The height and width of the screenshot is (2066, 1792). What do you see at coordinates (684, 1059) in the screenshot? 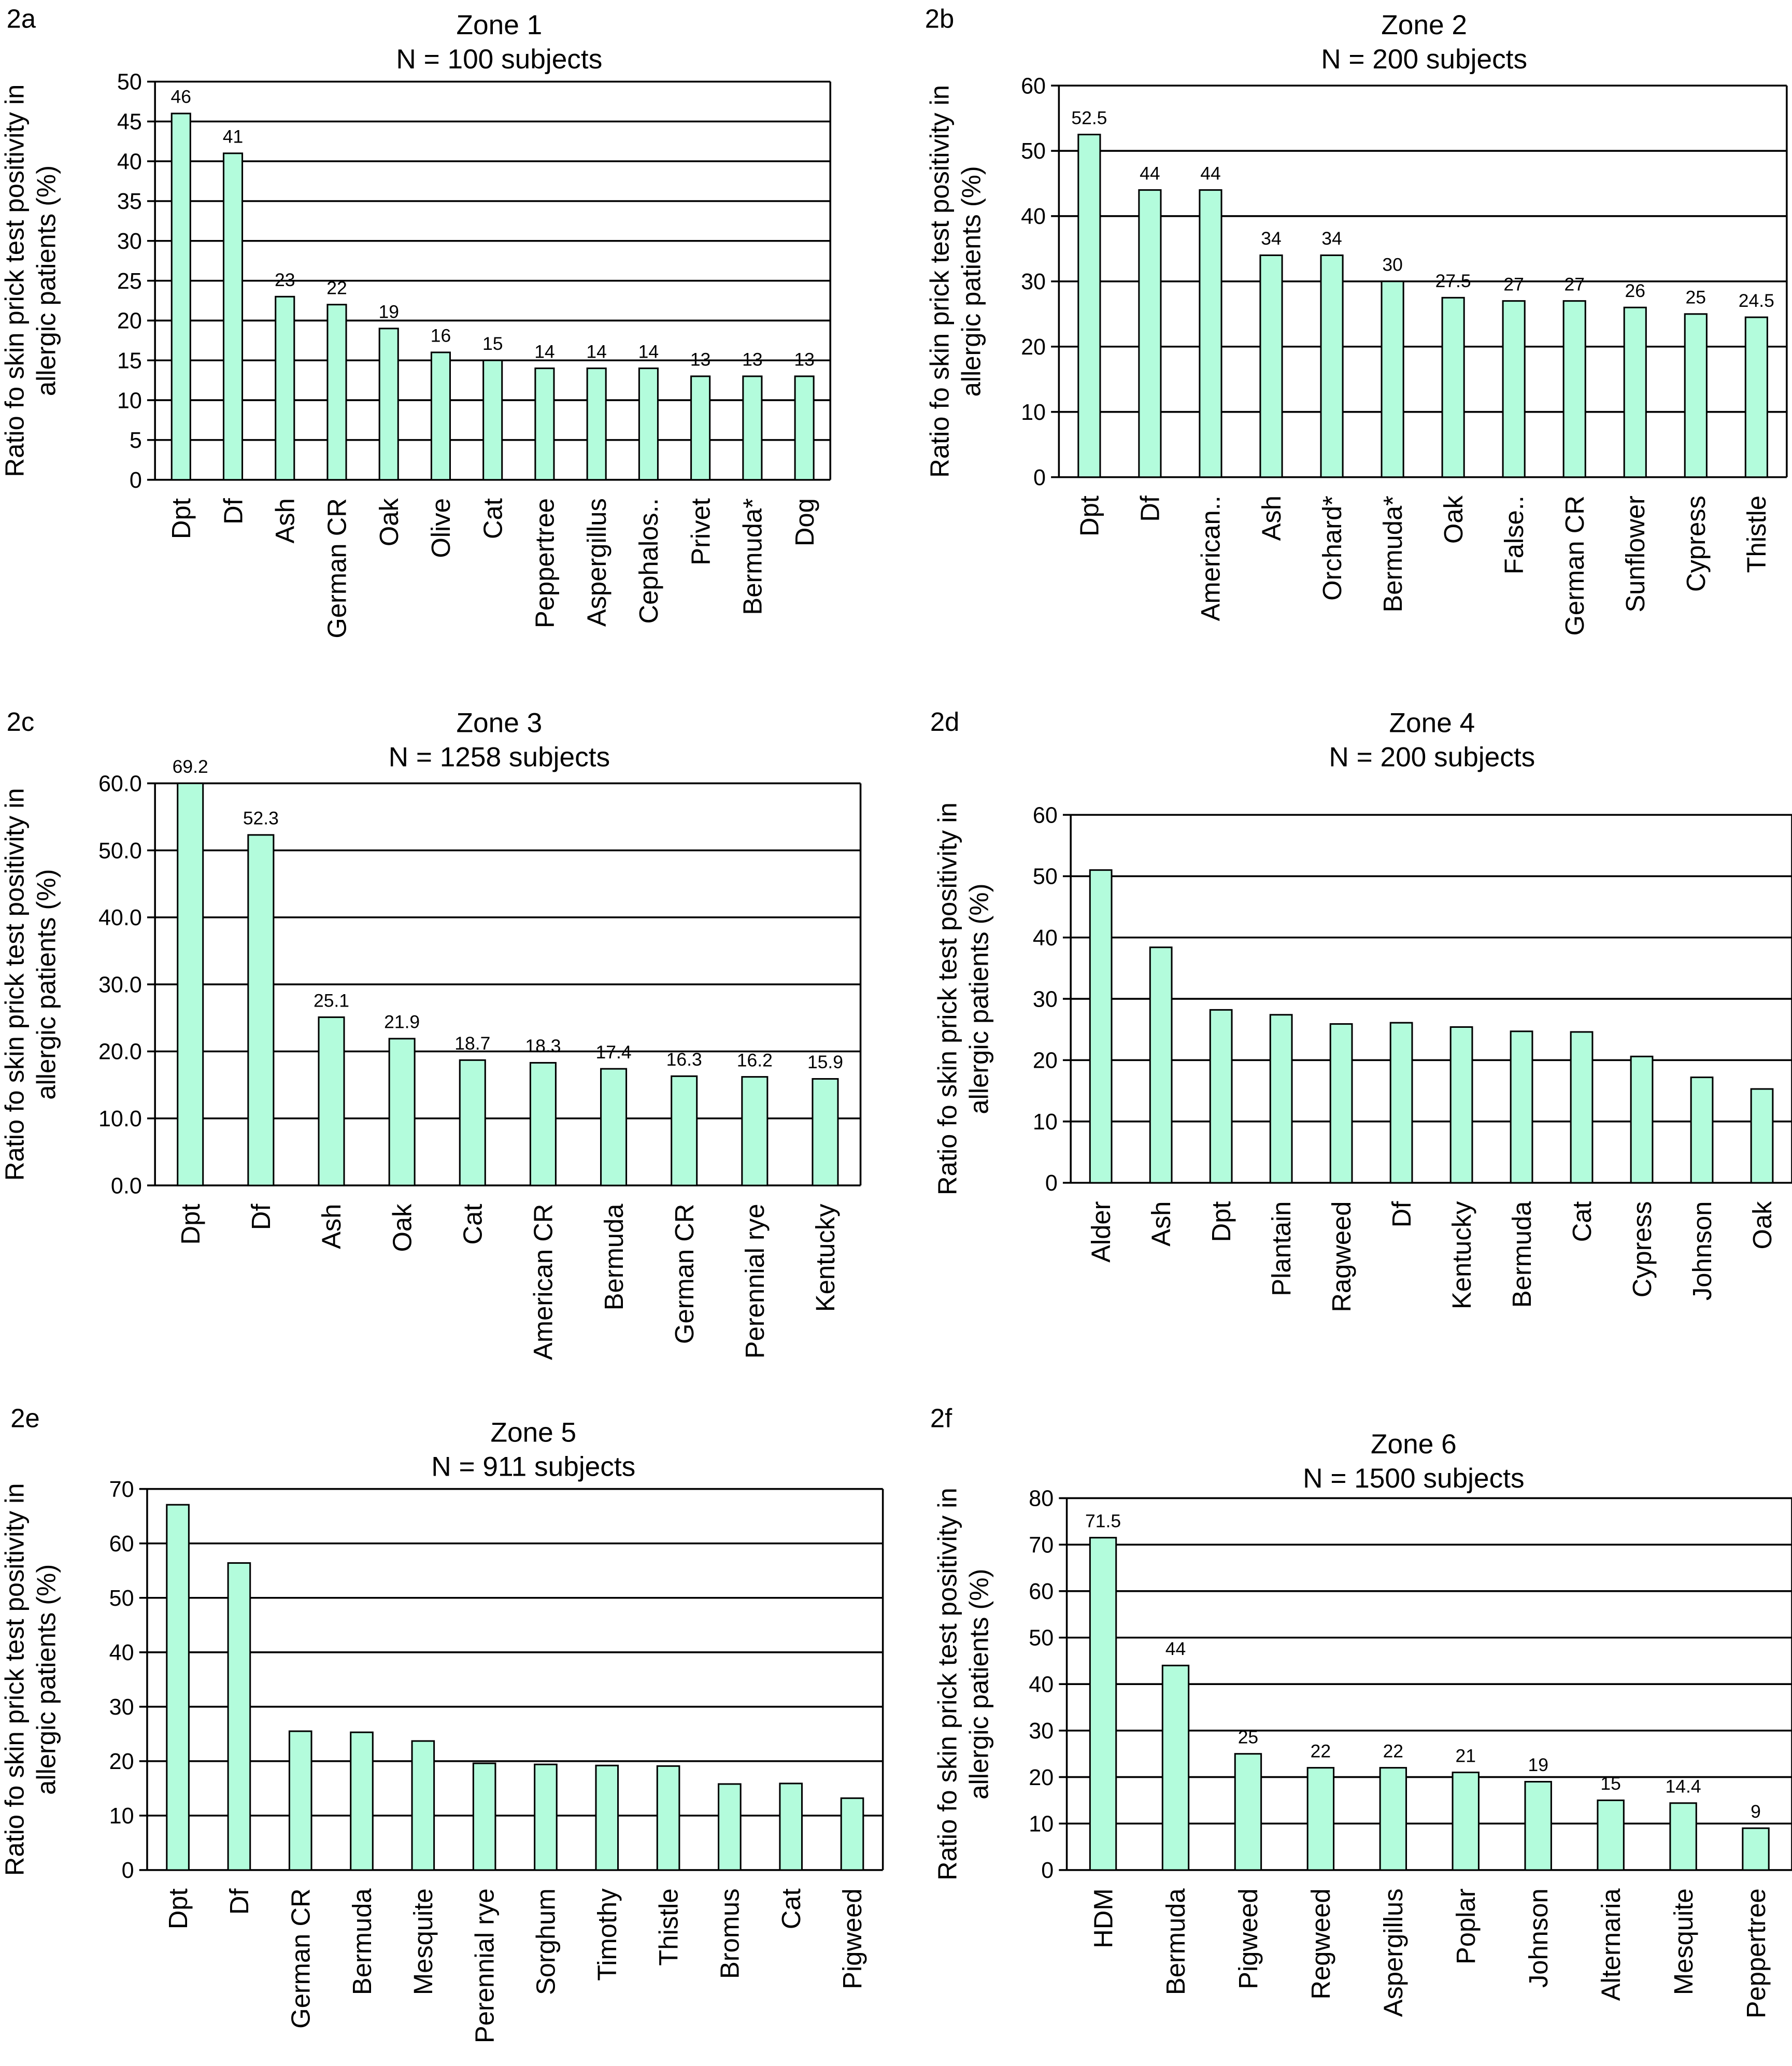
I see `data-label: 16.3` at bounding box center [684, 1059].